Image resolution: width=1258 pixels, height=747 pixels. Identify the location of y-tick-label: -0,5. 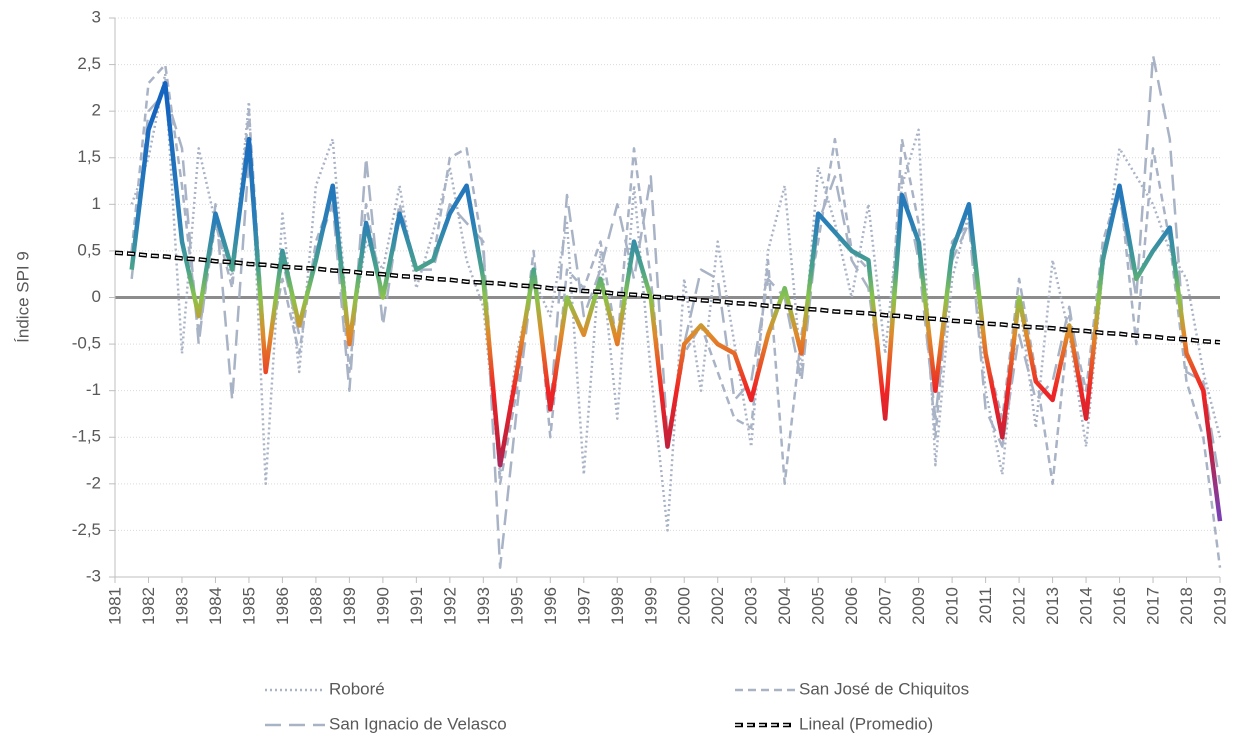
(86, 343).